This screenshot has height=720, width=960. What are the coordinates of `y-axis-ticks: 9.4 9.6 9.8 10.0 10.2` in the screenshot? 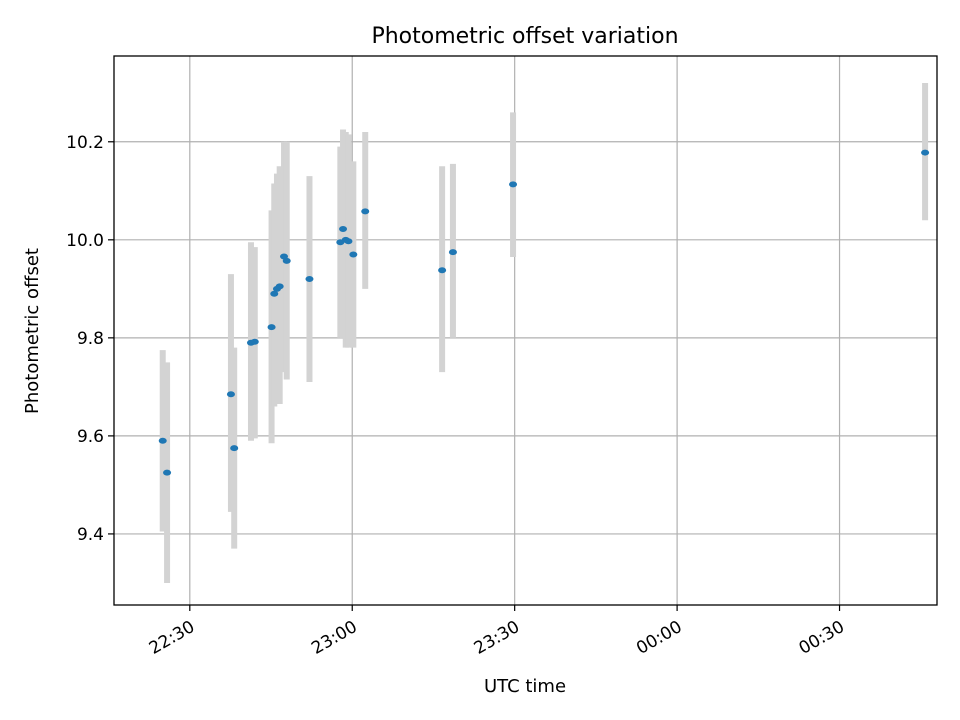 It's located at (90, 339).